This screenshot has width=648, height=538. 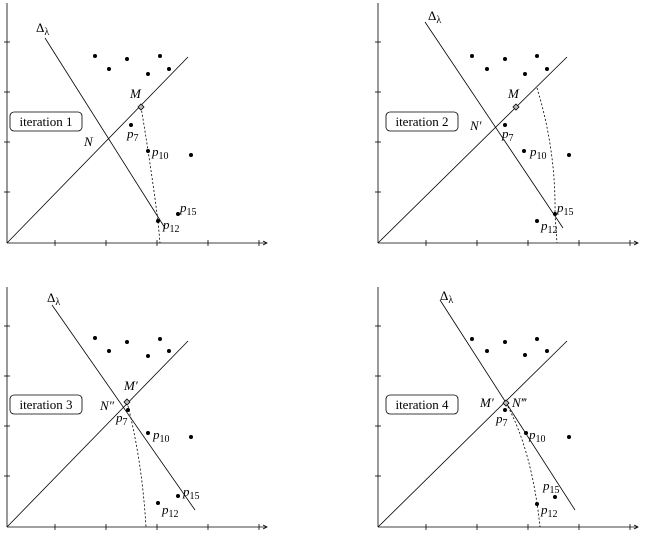 I want to click on diagonal-line, so click(x=97, y=434).